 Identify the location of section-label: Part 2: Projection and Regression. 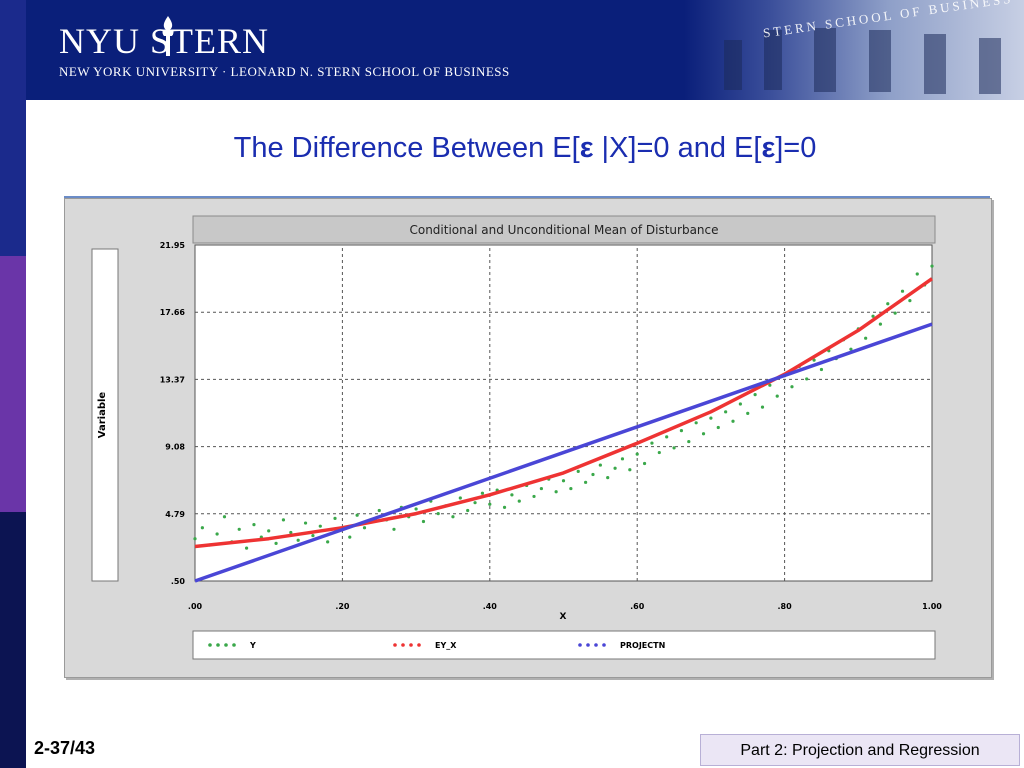
(860, 750).